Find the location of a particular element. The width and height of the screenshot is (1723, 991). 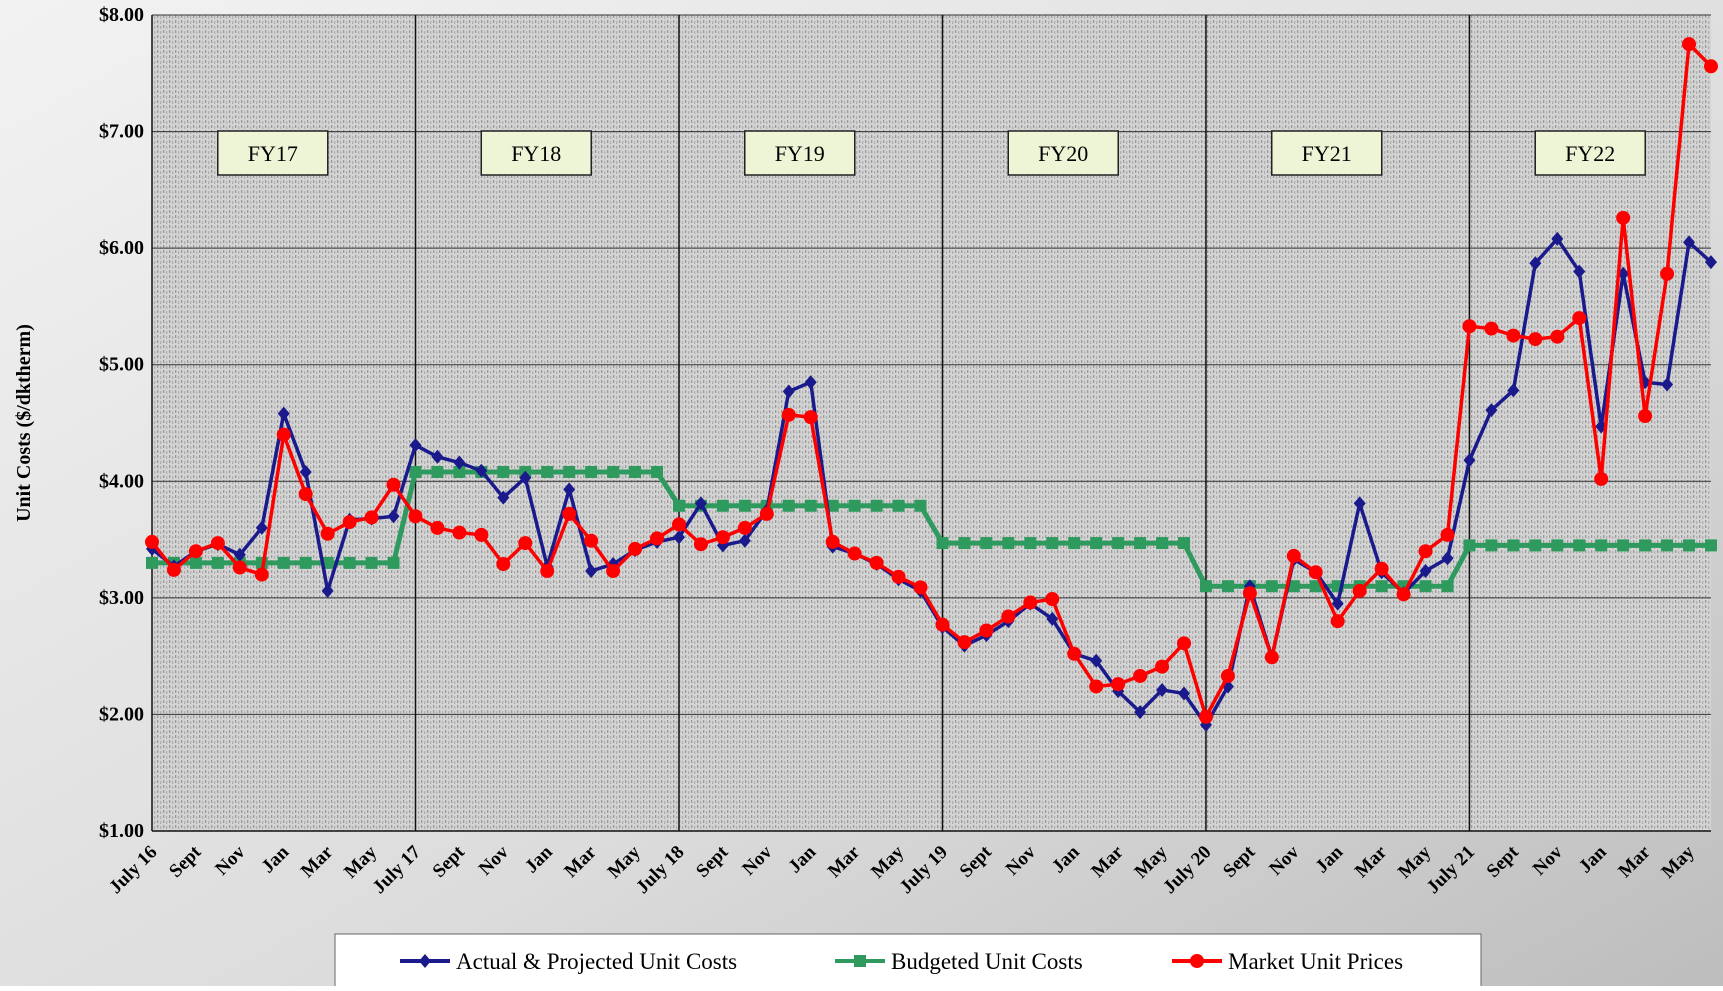

fy-label: FY19 is located at coordinates (800, 153).